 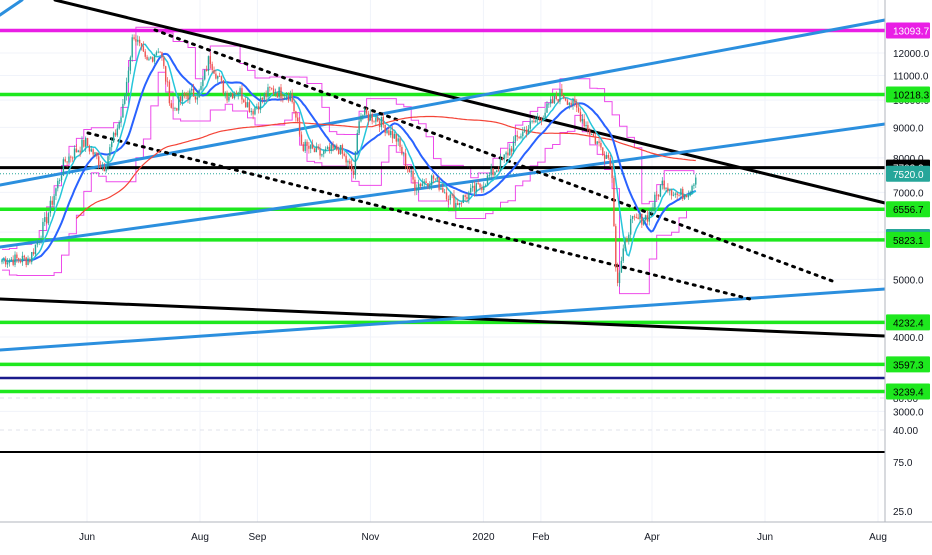 I want to click on trendline-blue-corner, so click(x=12, y=8).